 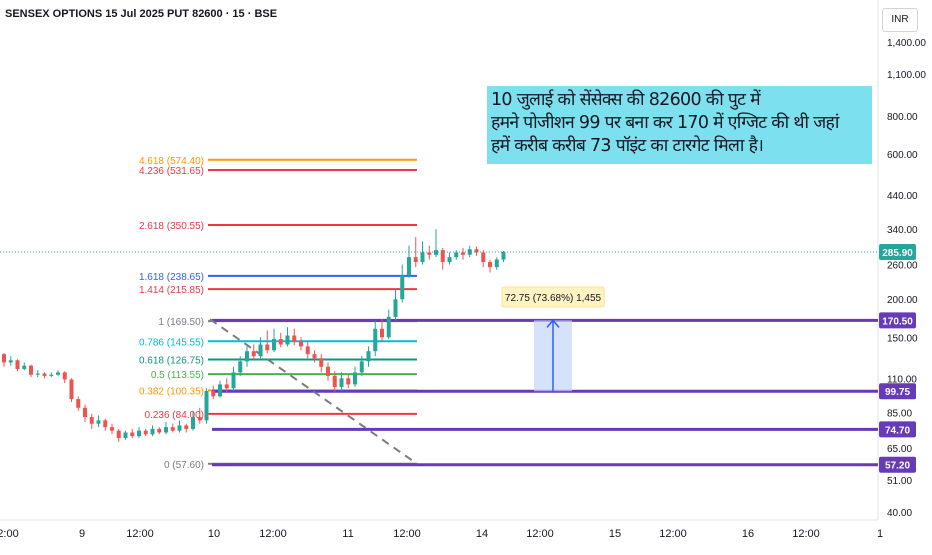 I want to click on y-tick-label: 110.00, so click(x=902, y=379).